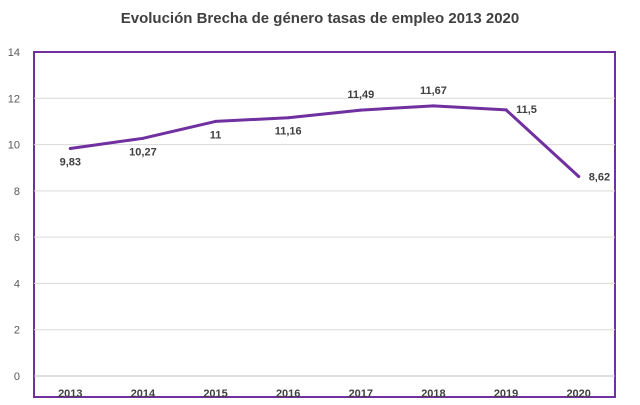 The height and width of the screenshot is (405, 640). I want to click on series-line, so click(324, 141).